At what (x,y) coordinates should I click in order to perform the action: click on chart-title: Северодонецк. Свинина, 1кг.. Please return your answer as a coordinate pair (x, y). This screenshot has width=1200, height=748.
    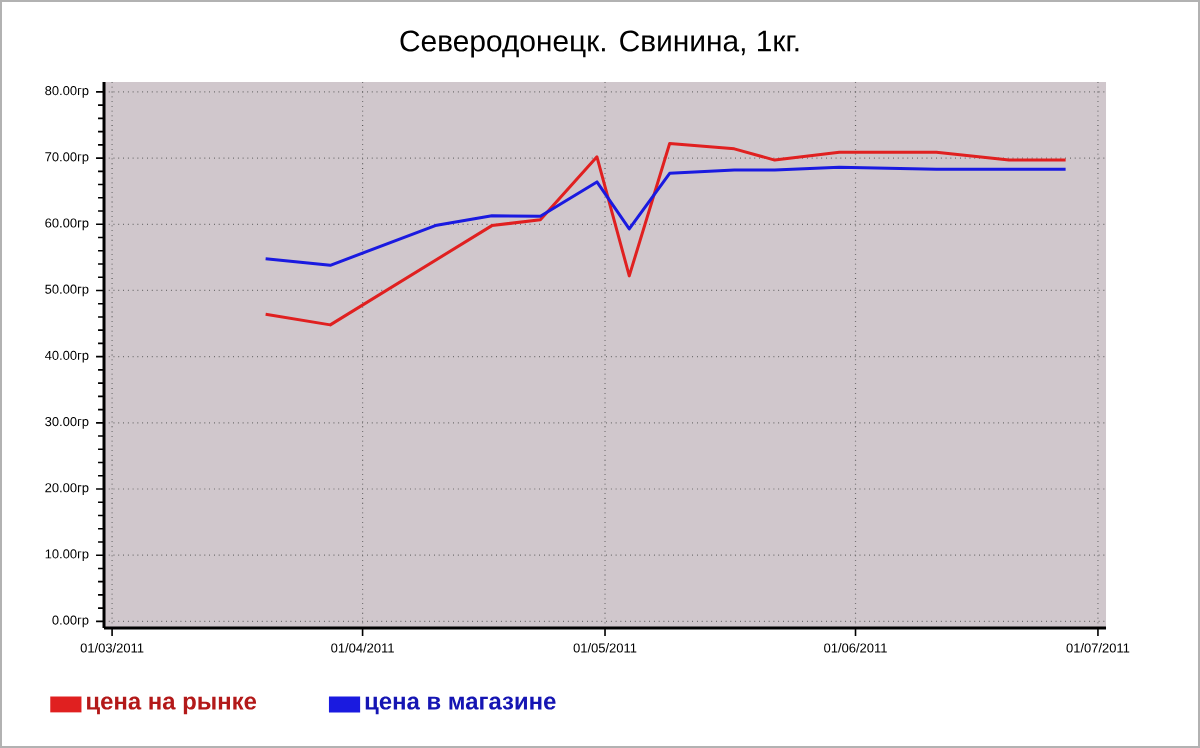
    Looking at the image, I should click on (599, 44).